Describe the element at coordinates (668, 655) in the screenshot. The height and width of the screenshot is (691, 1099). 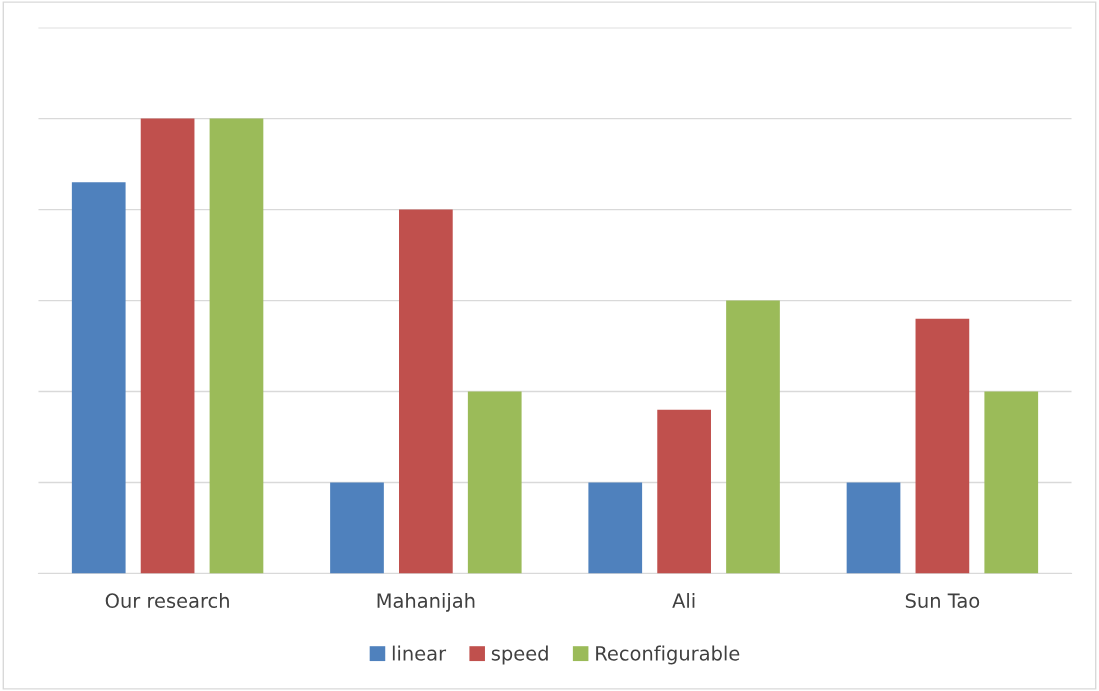
I see `legend-label: Reconfigurable` at that location.